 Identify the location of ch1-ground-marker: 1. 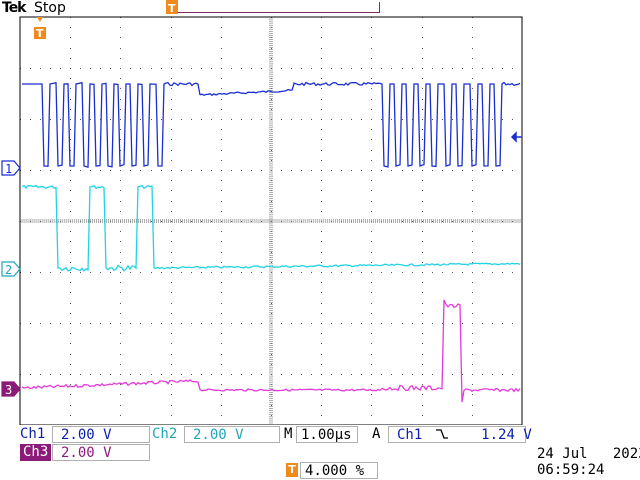
(11, 168).